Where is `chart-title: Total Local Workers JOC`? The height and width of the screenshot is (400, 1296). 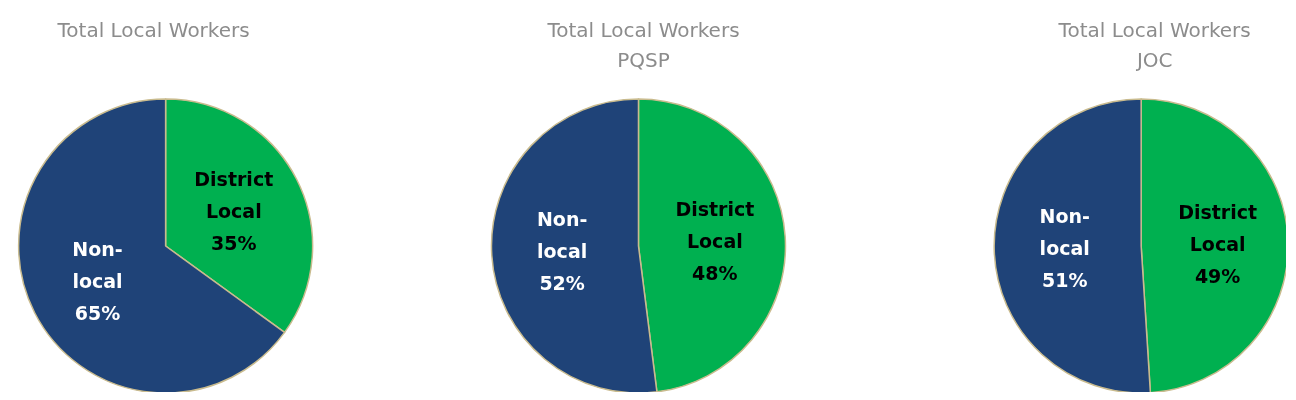
chart-title: Total Local Workers JOC is located at coordinates (1154, 45).